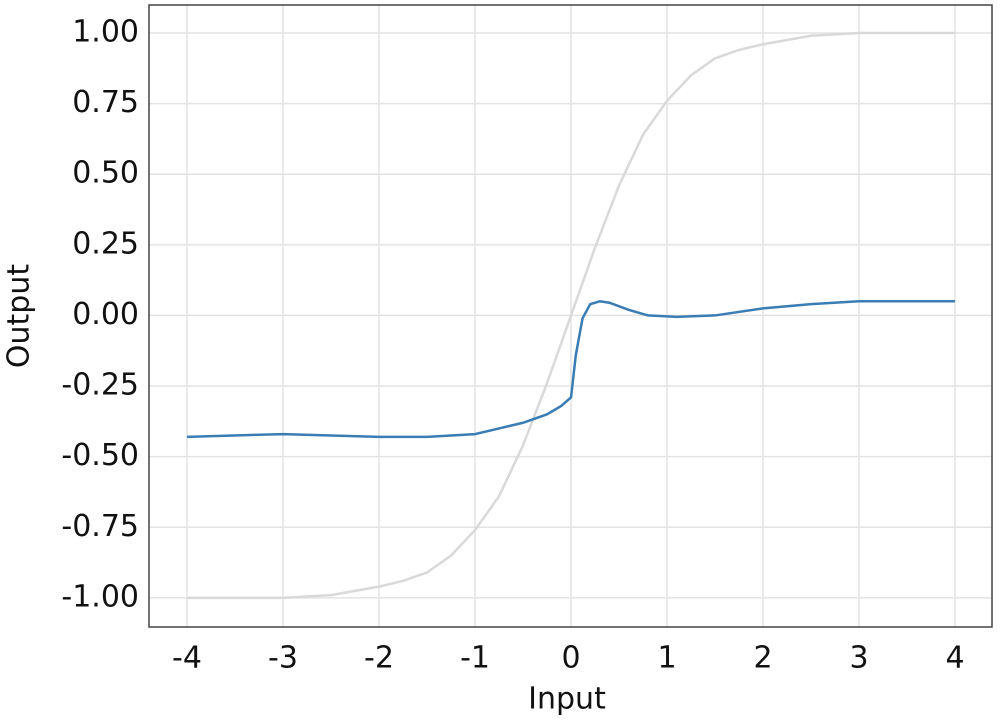  I want to click on y-tick-label: 0.00, so click(105, 314).